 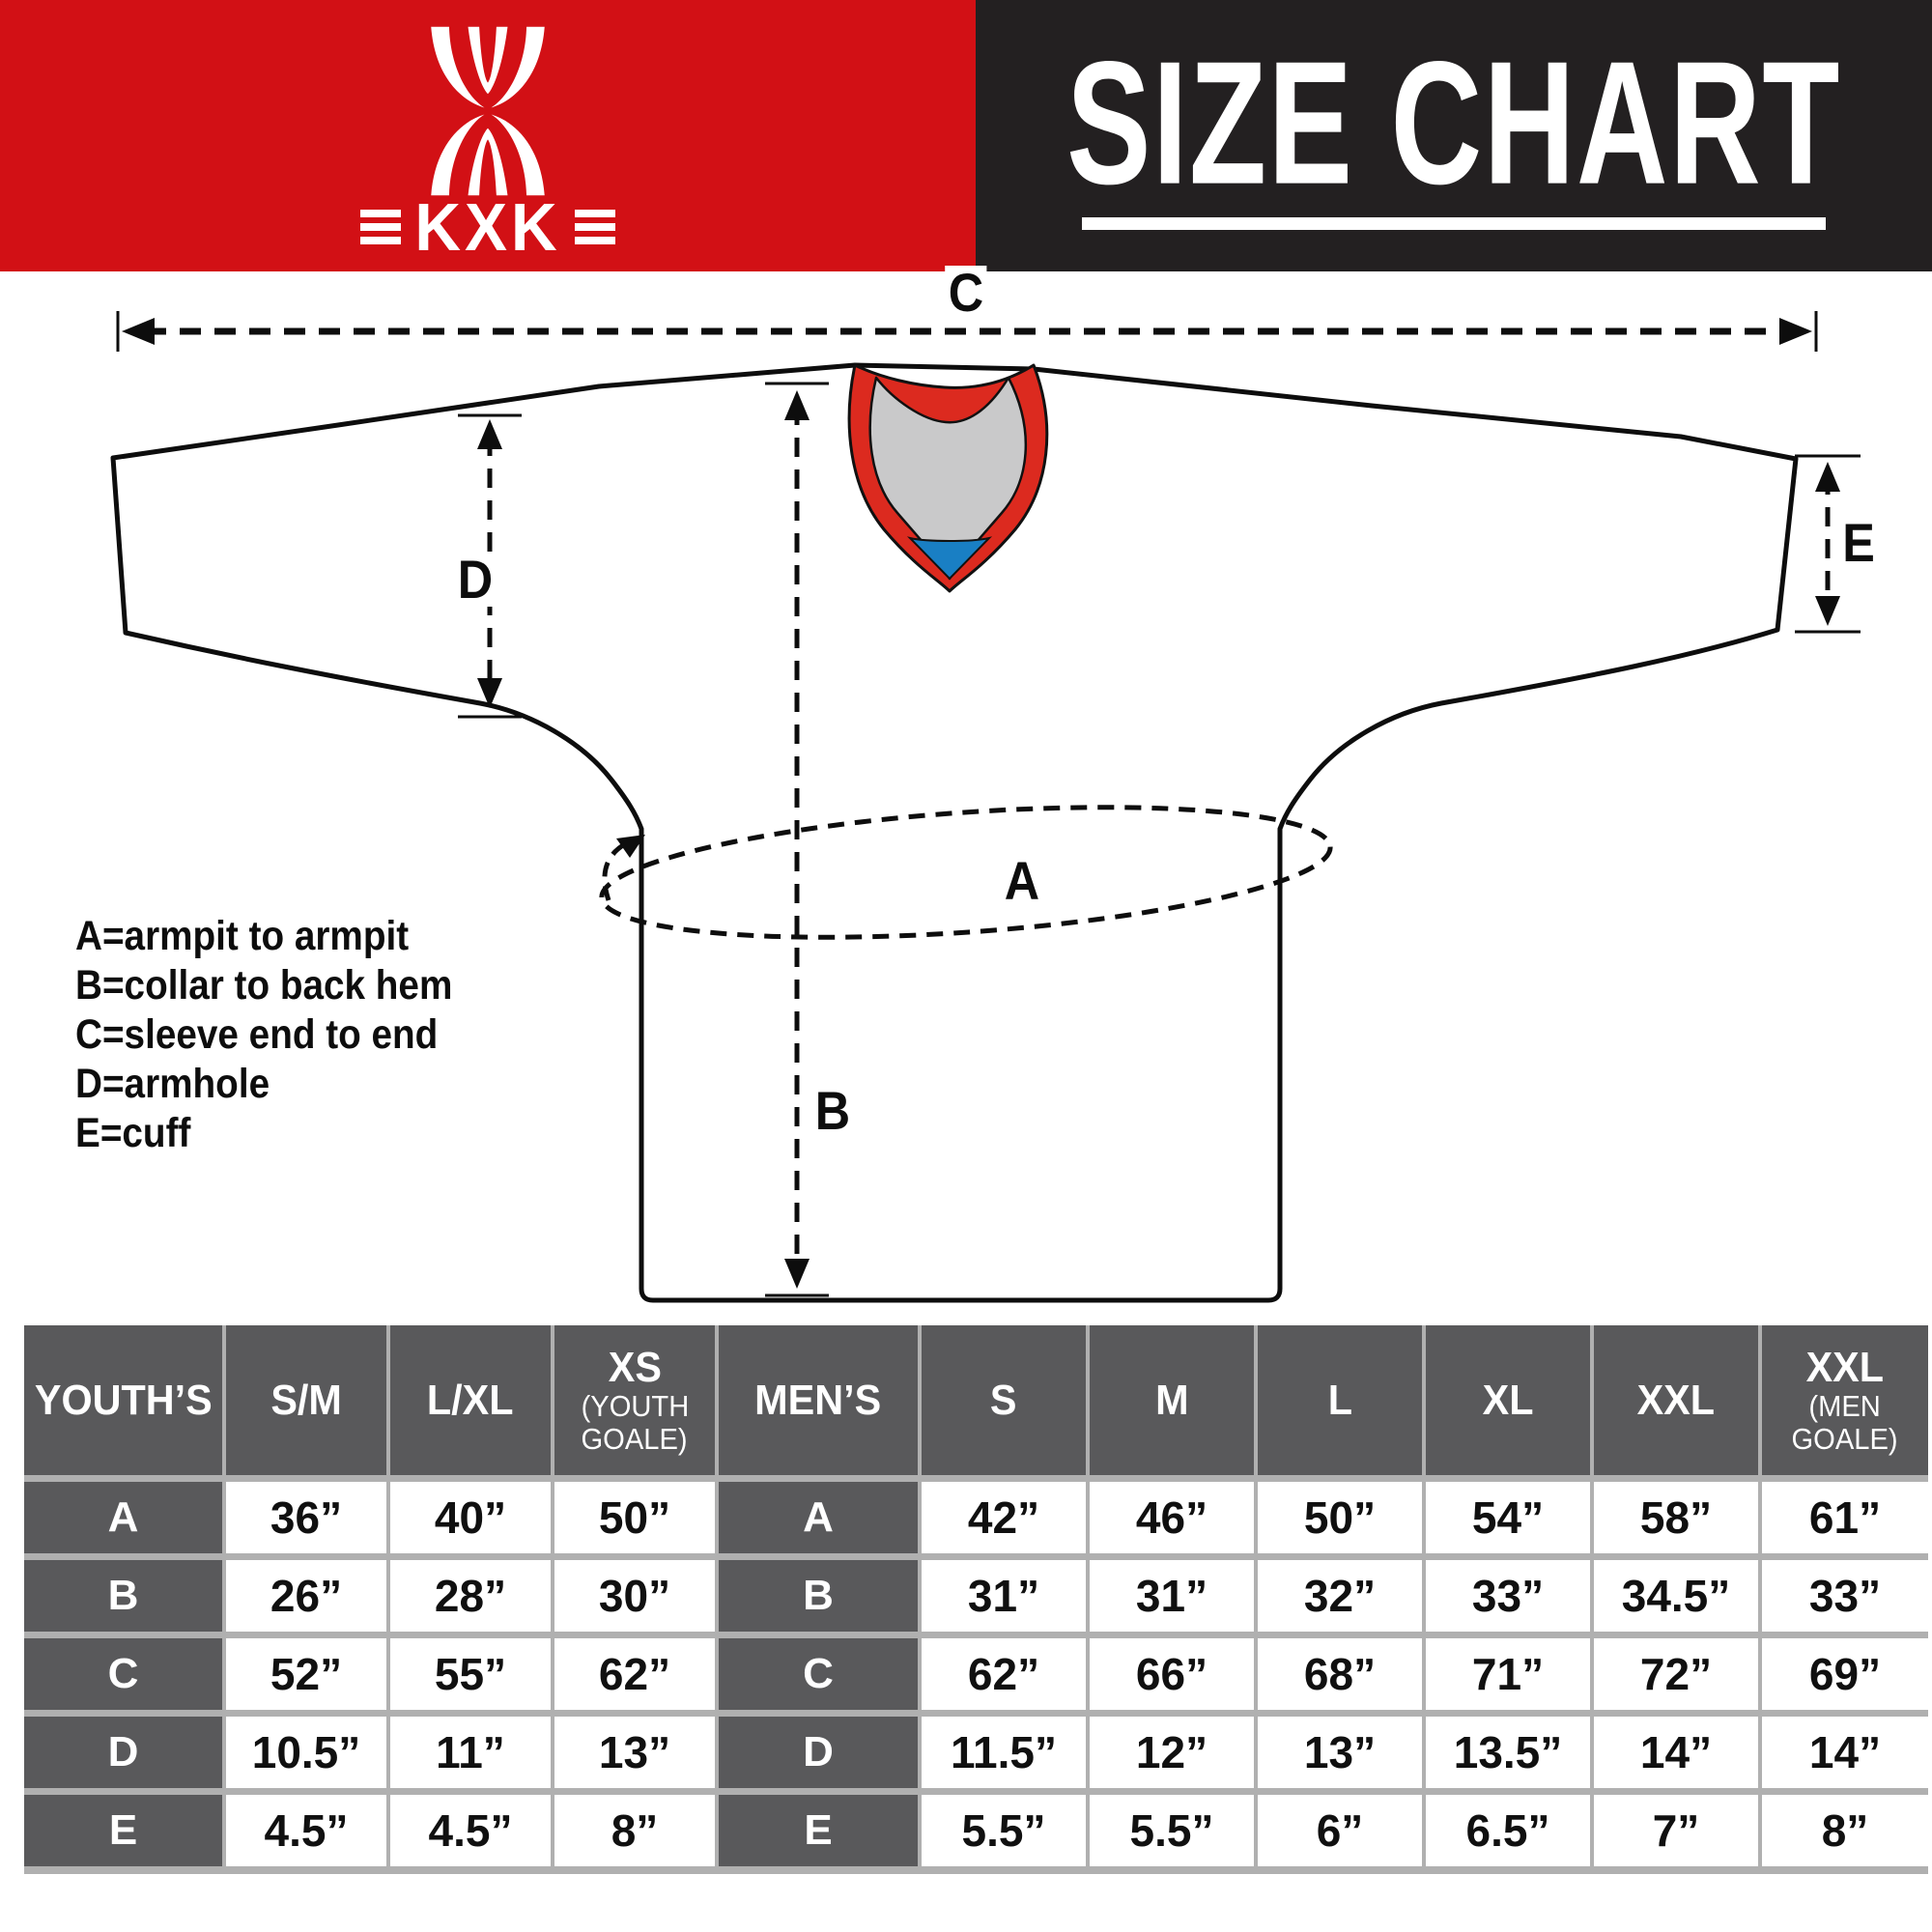 I want to click on cell-mens-d-s: 11.5”, so click(x=1004, y=1752).